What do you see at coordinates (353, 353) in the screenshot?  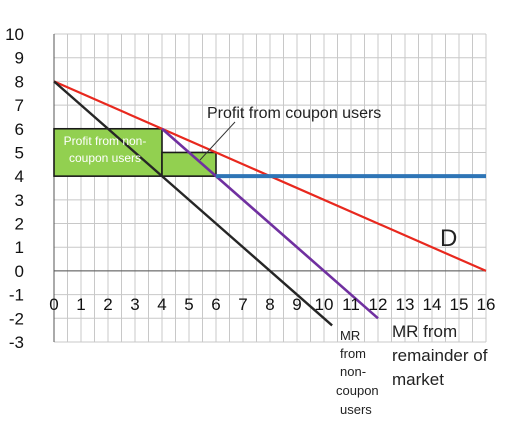 I see `mr-noncoupon-label-2: from` at bounding box center [353, 353].